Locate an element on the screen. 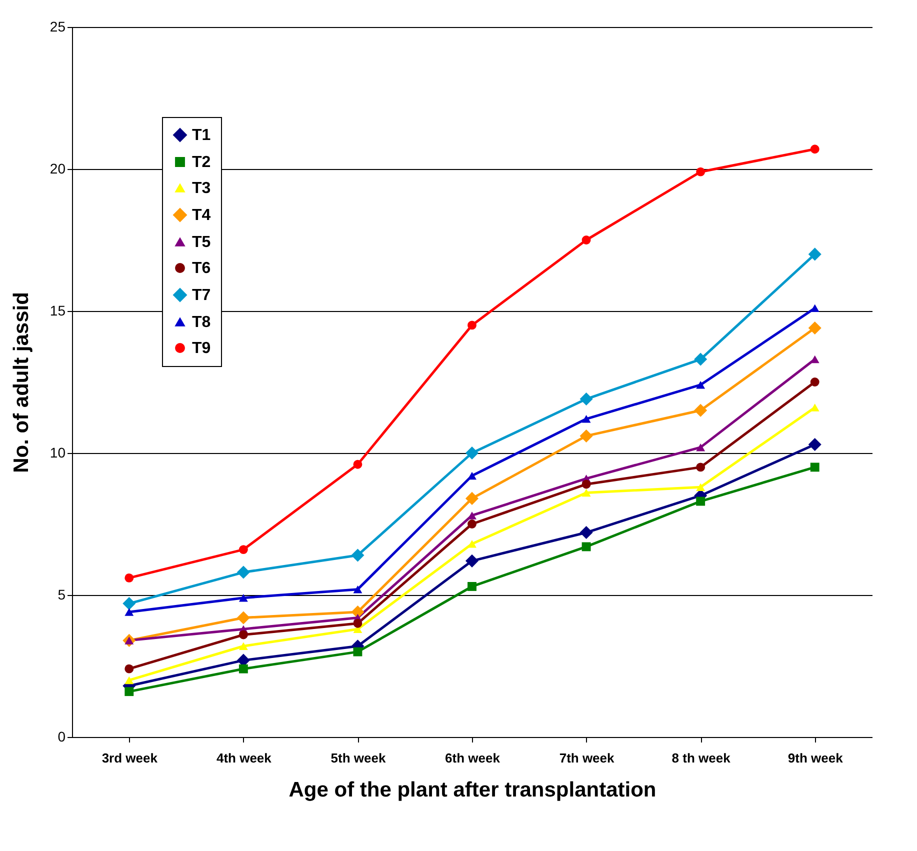 The image size is (917, 851). x-tick-label: 9th week is located at coordinates (816, 758).